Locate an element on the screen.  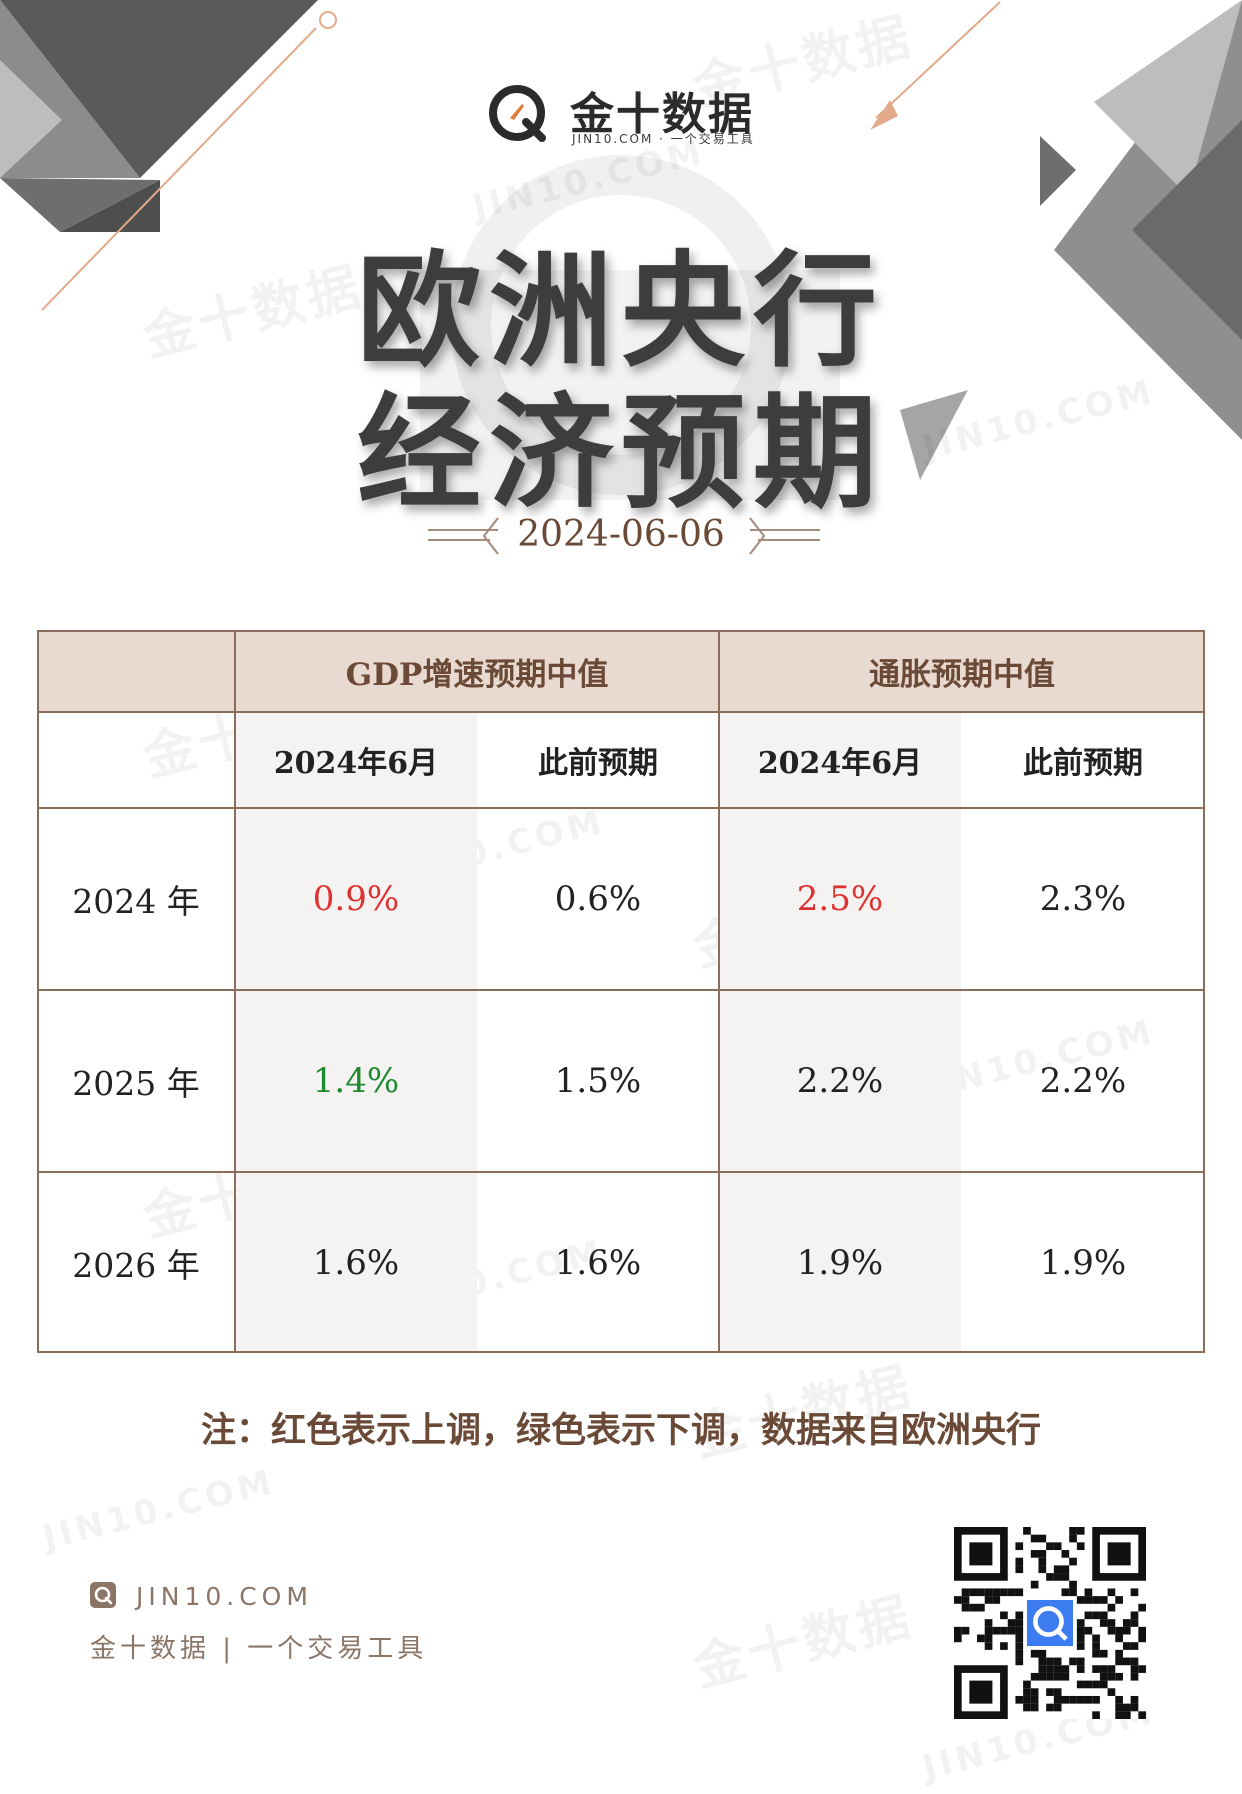
subheader-inflation-current: 2024年6月 is located at coordinates (840, 763).